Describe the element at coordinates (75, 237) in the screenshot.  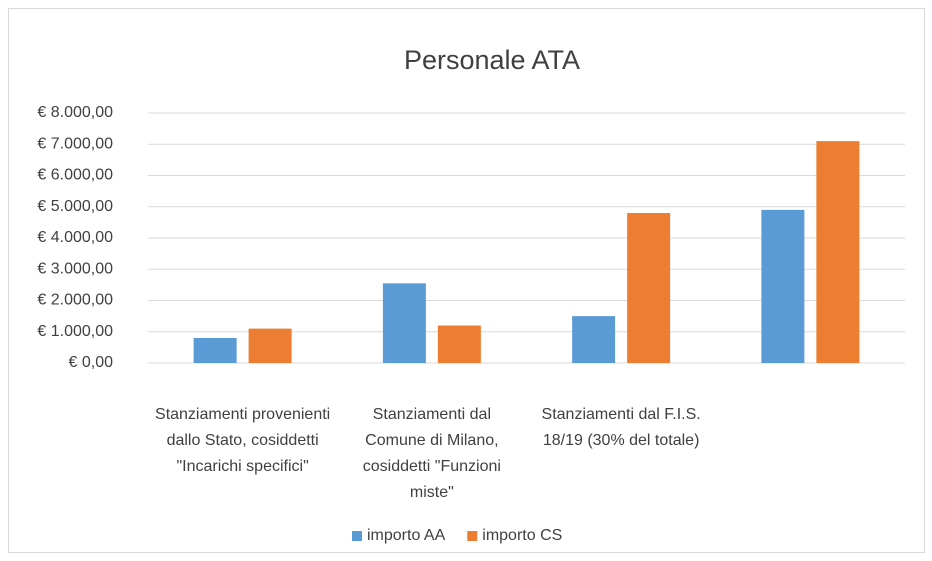
I see `y-tick-label: € 4.000,00` at that location.